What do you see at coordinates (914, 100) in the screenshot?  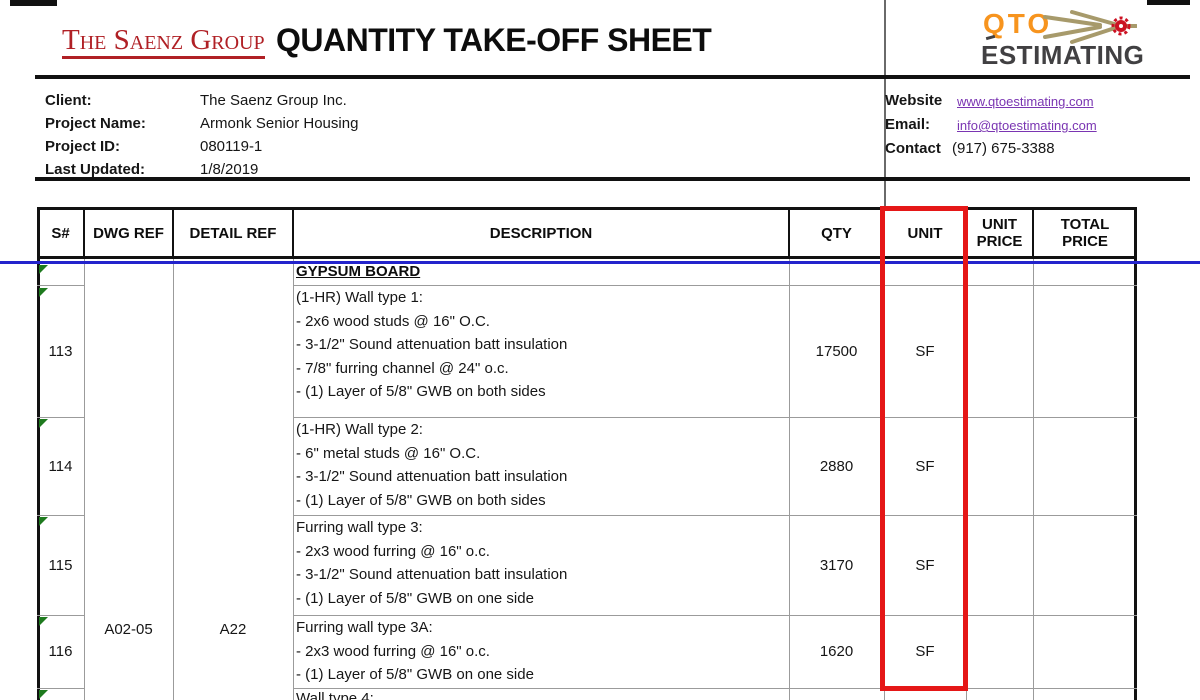 I see `website-label: Website` at bounding box center [914, 100].